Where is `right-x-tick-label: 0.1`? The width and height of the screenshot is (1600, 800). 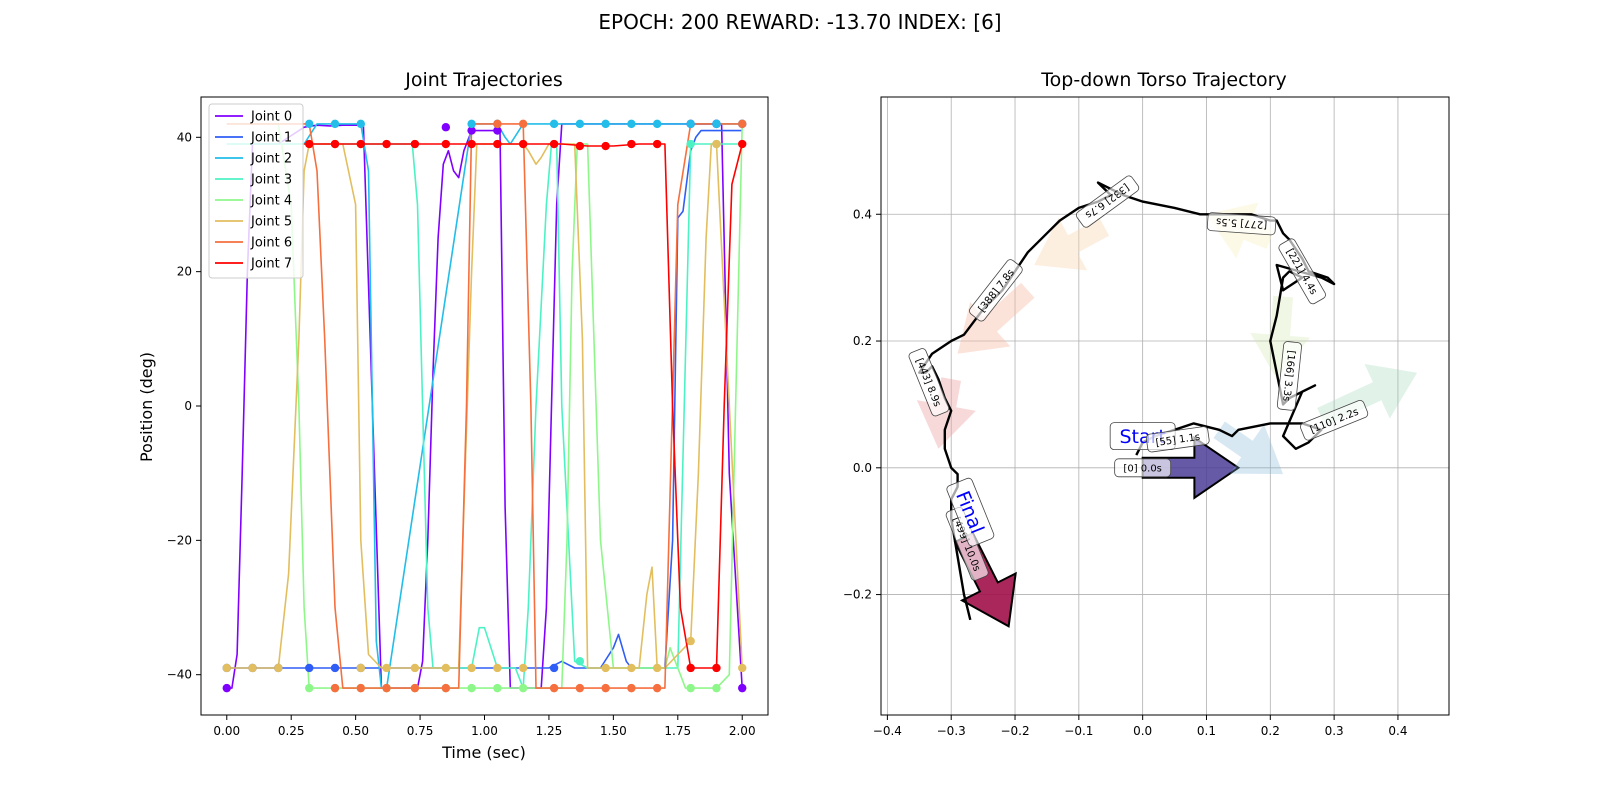 right-x-tick-label: 0.1 is located at coordinates (1206, 731).